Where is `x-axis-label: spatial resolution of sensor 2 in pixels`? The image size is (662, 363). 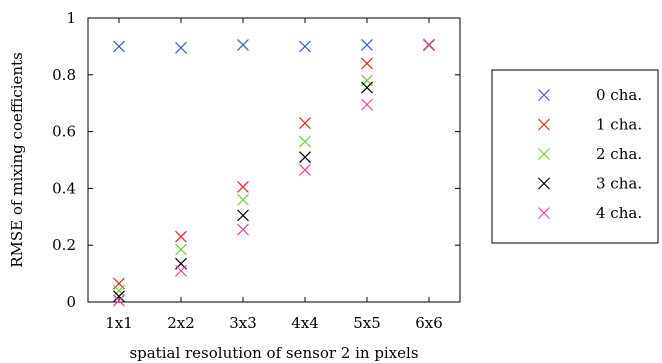 x-axis-label: spatial resolution of sensor 2 in pixels is located at coordinates (273, 353).